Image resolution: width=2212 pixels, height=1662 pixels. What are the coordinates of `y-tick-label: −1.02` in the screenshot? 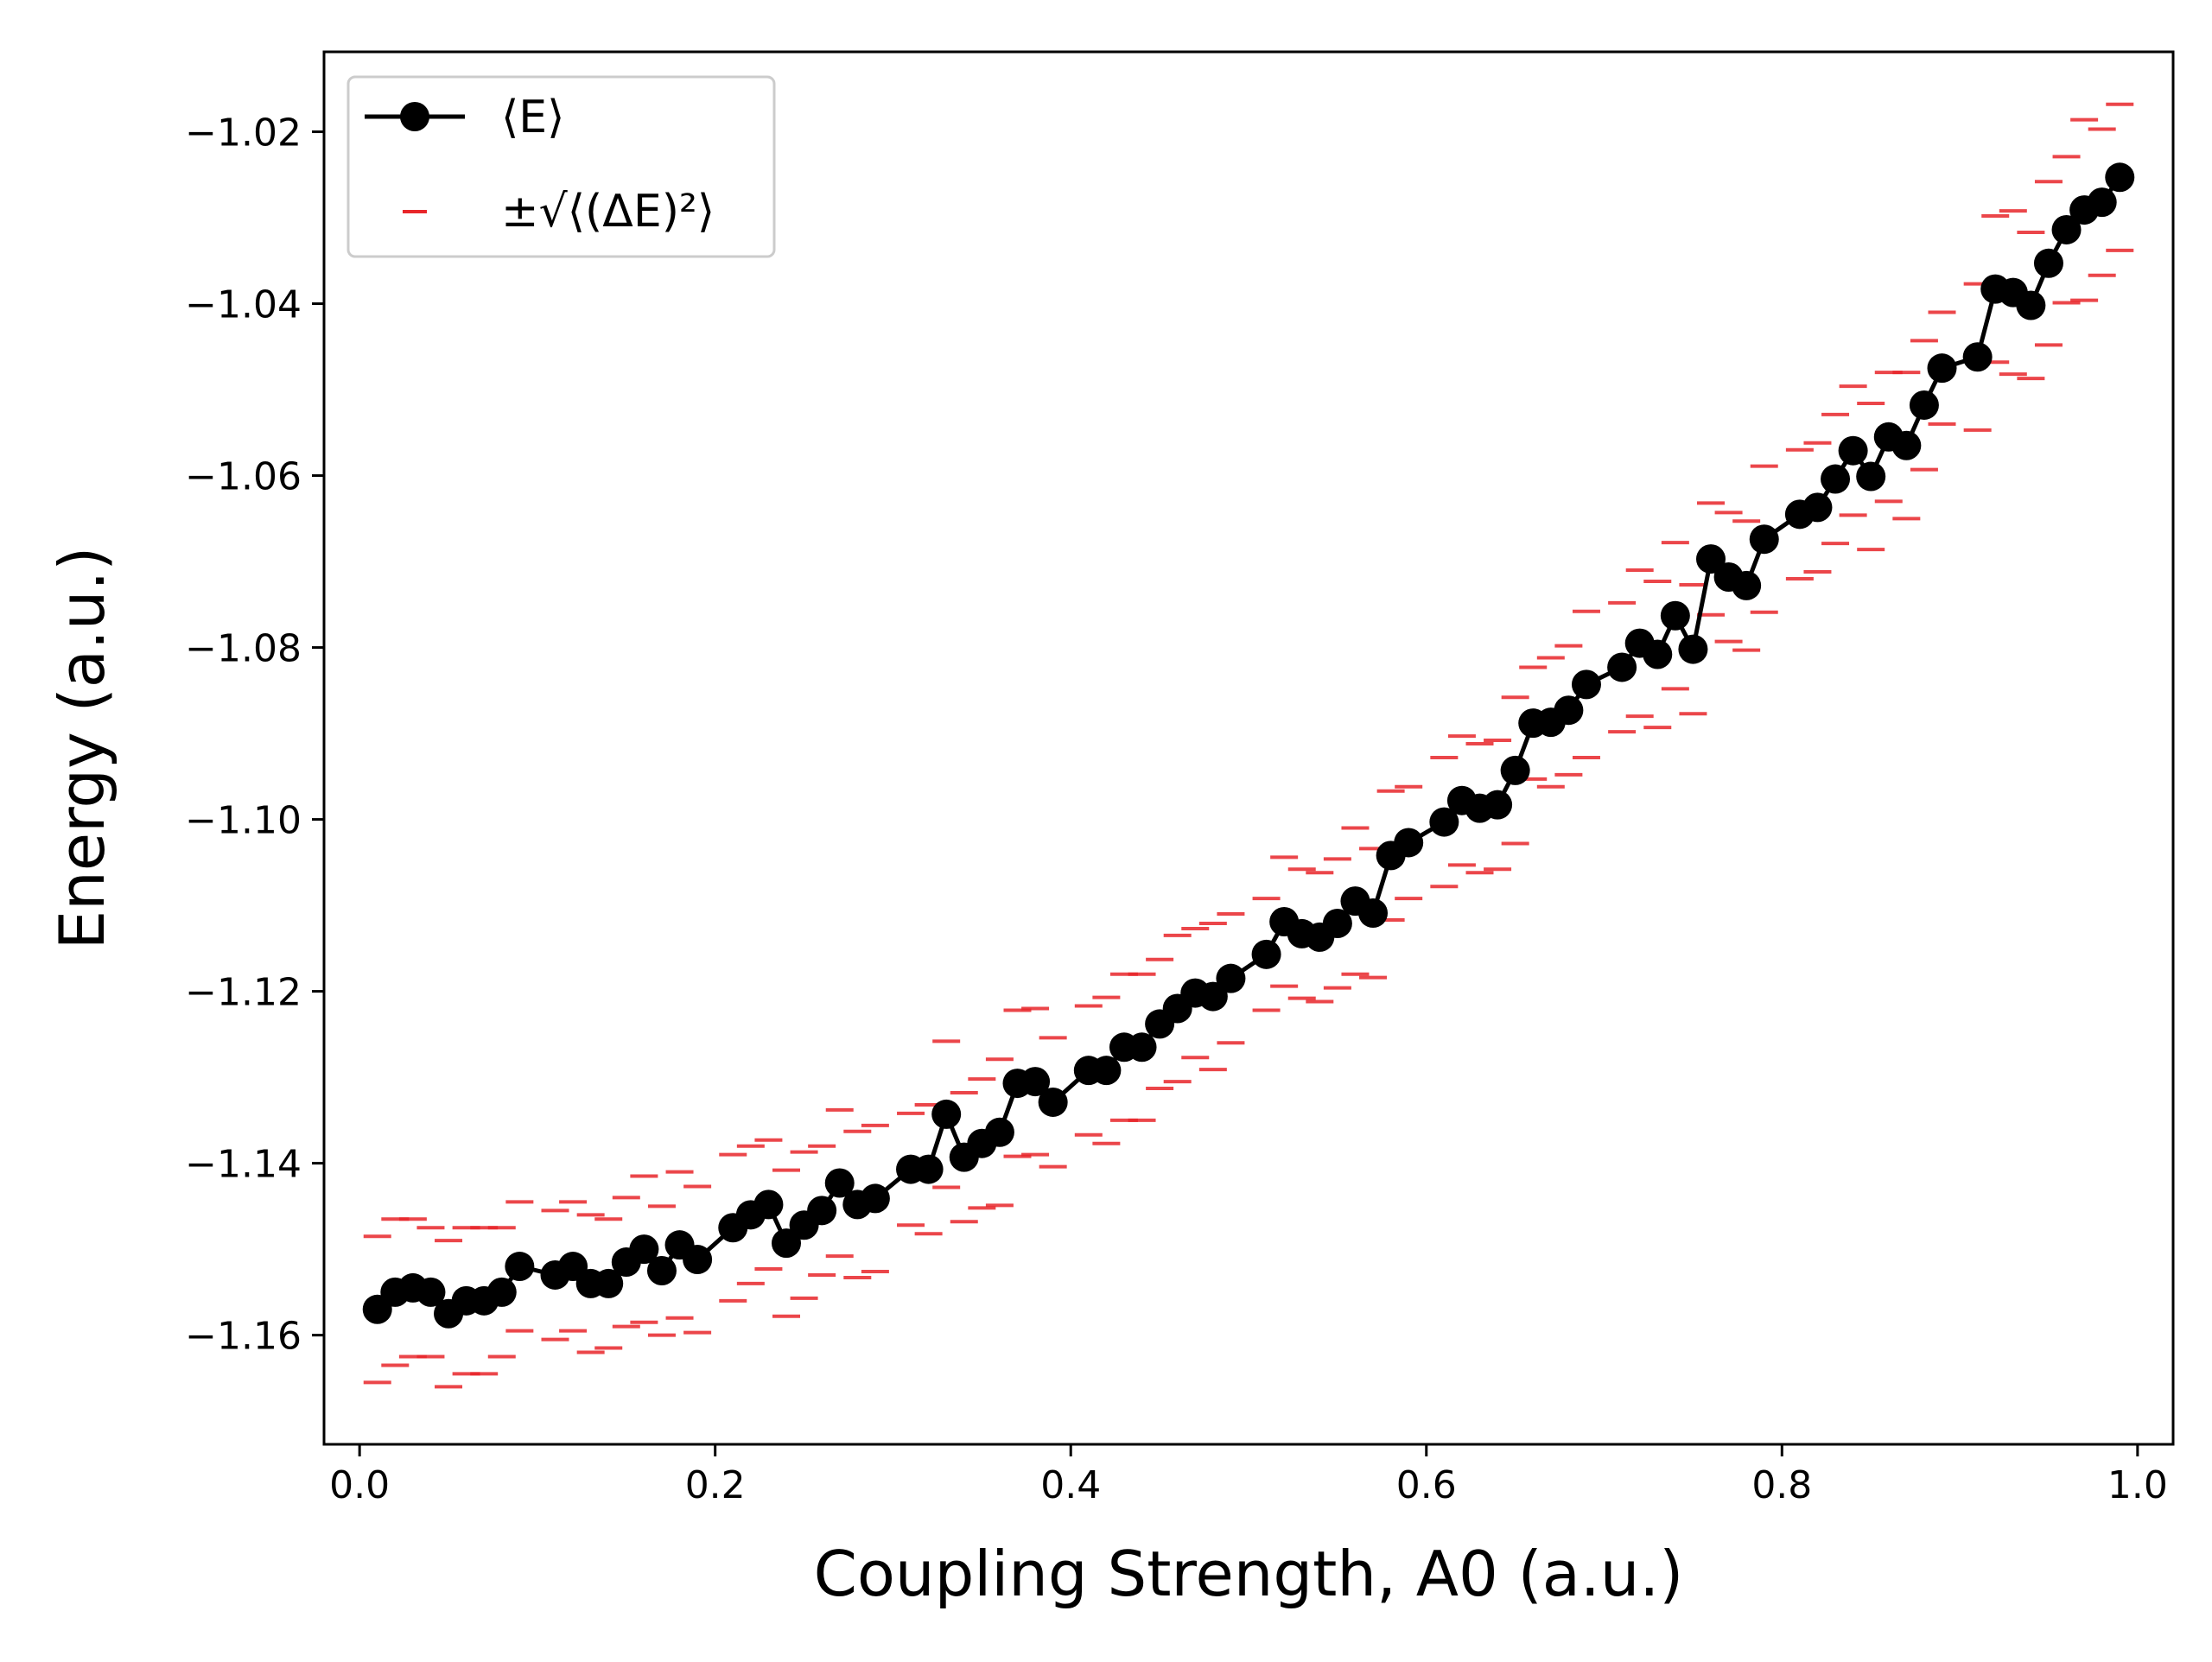 It's located at (243, 133).